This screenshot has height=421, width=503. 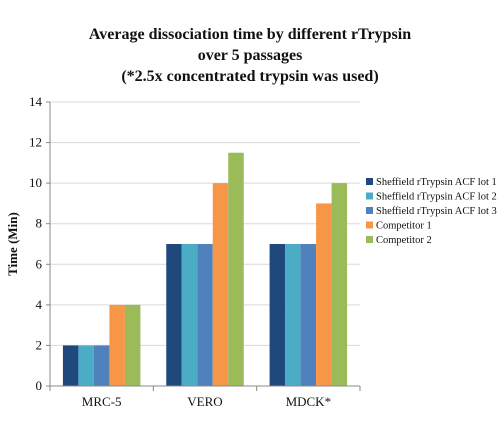 I want to click on x-axis-categories: MRC-5 VERO MDCK*, so click(x=206, y=401).